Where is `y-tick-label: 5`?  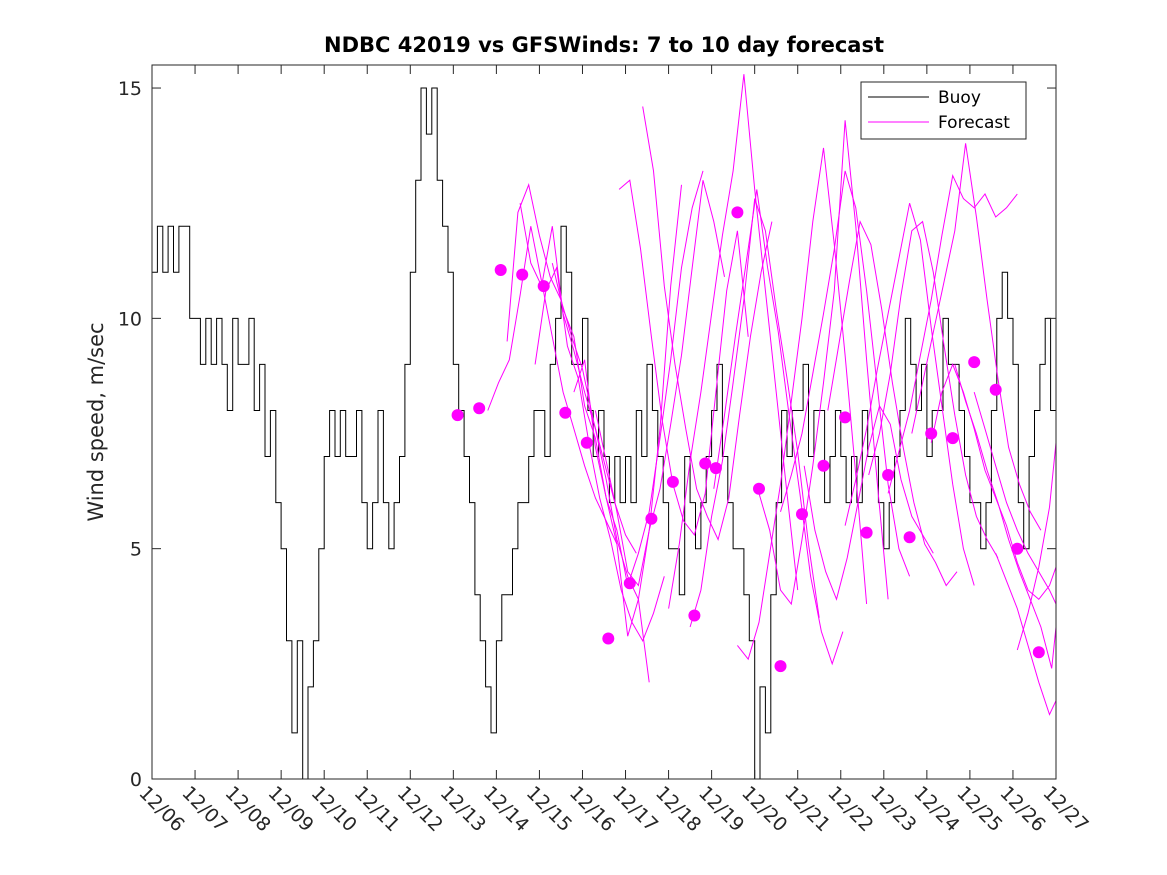
y-tick-label: 5 is located at coordinates (136, 550).